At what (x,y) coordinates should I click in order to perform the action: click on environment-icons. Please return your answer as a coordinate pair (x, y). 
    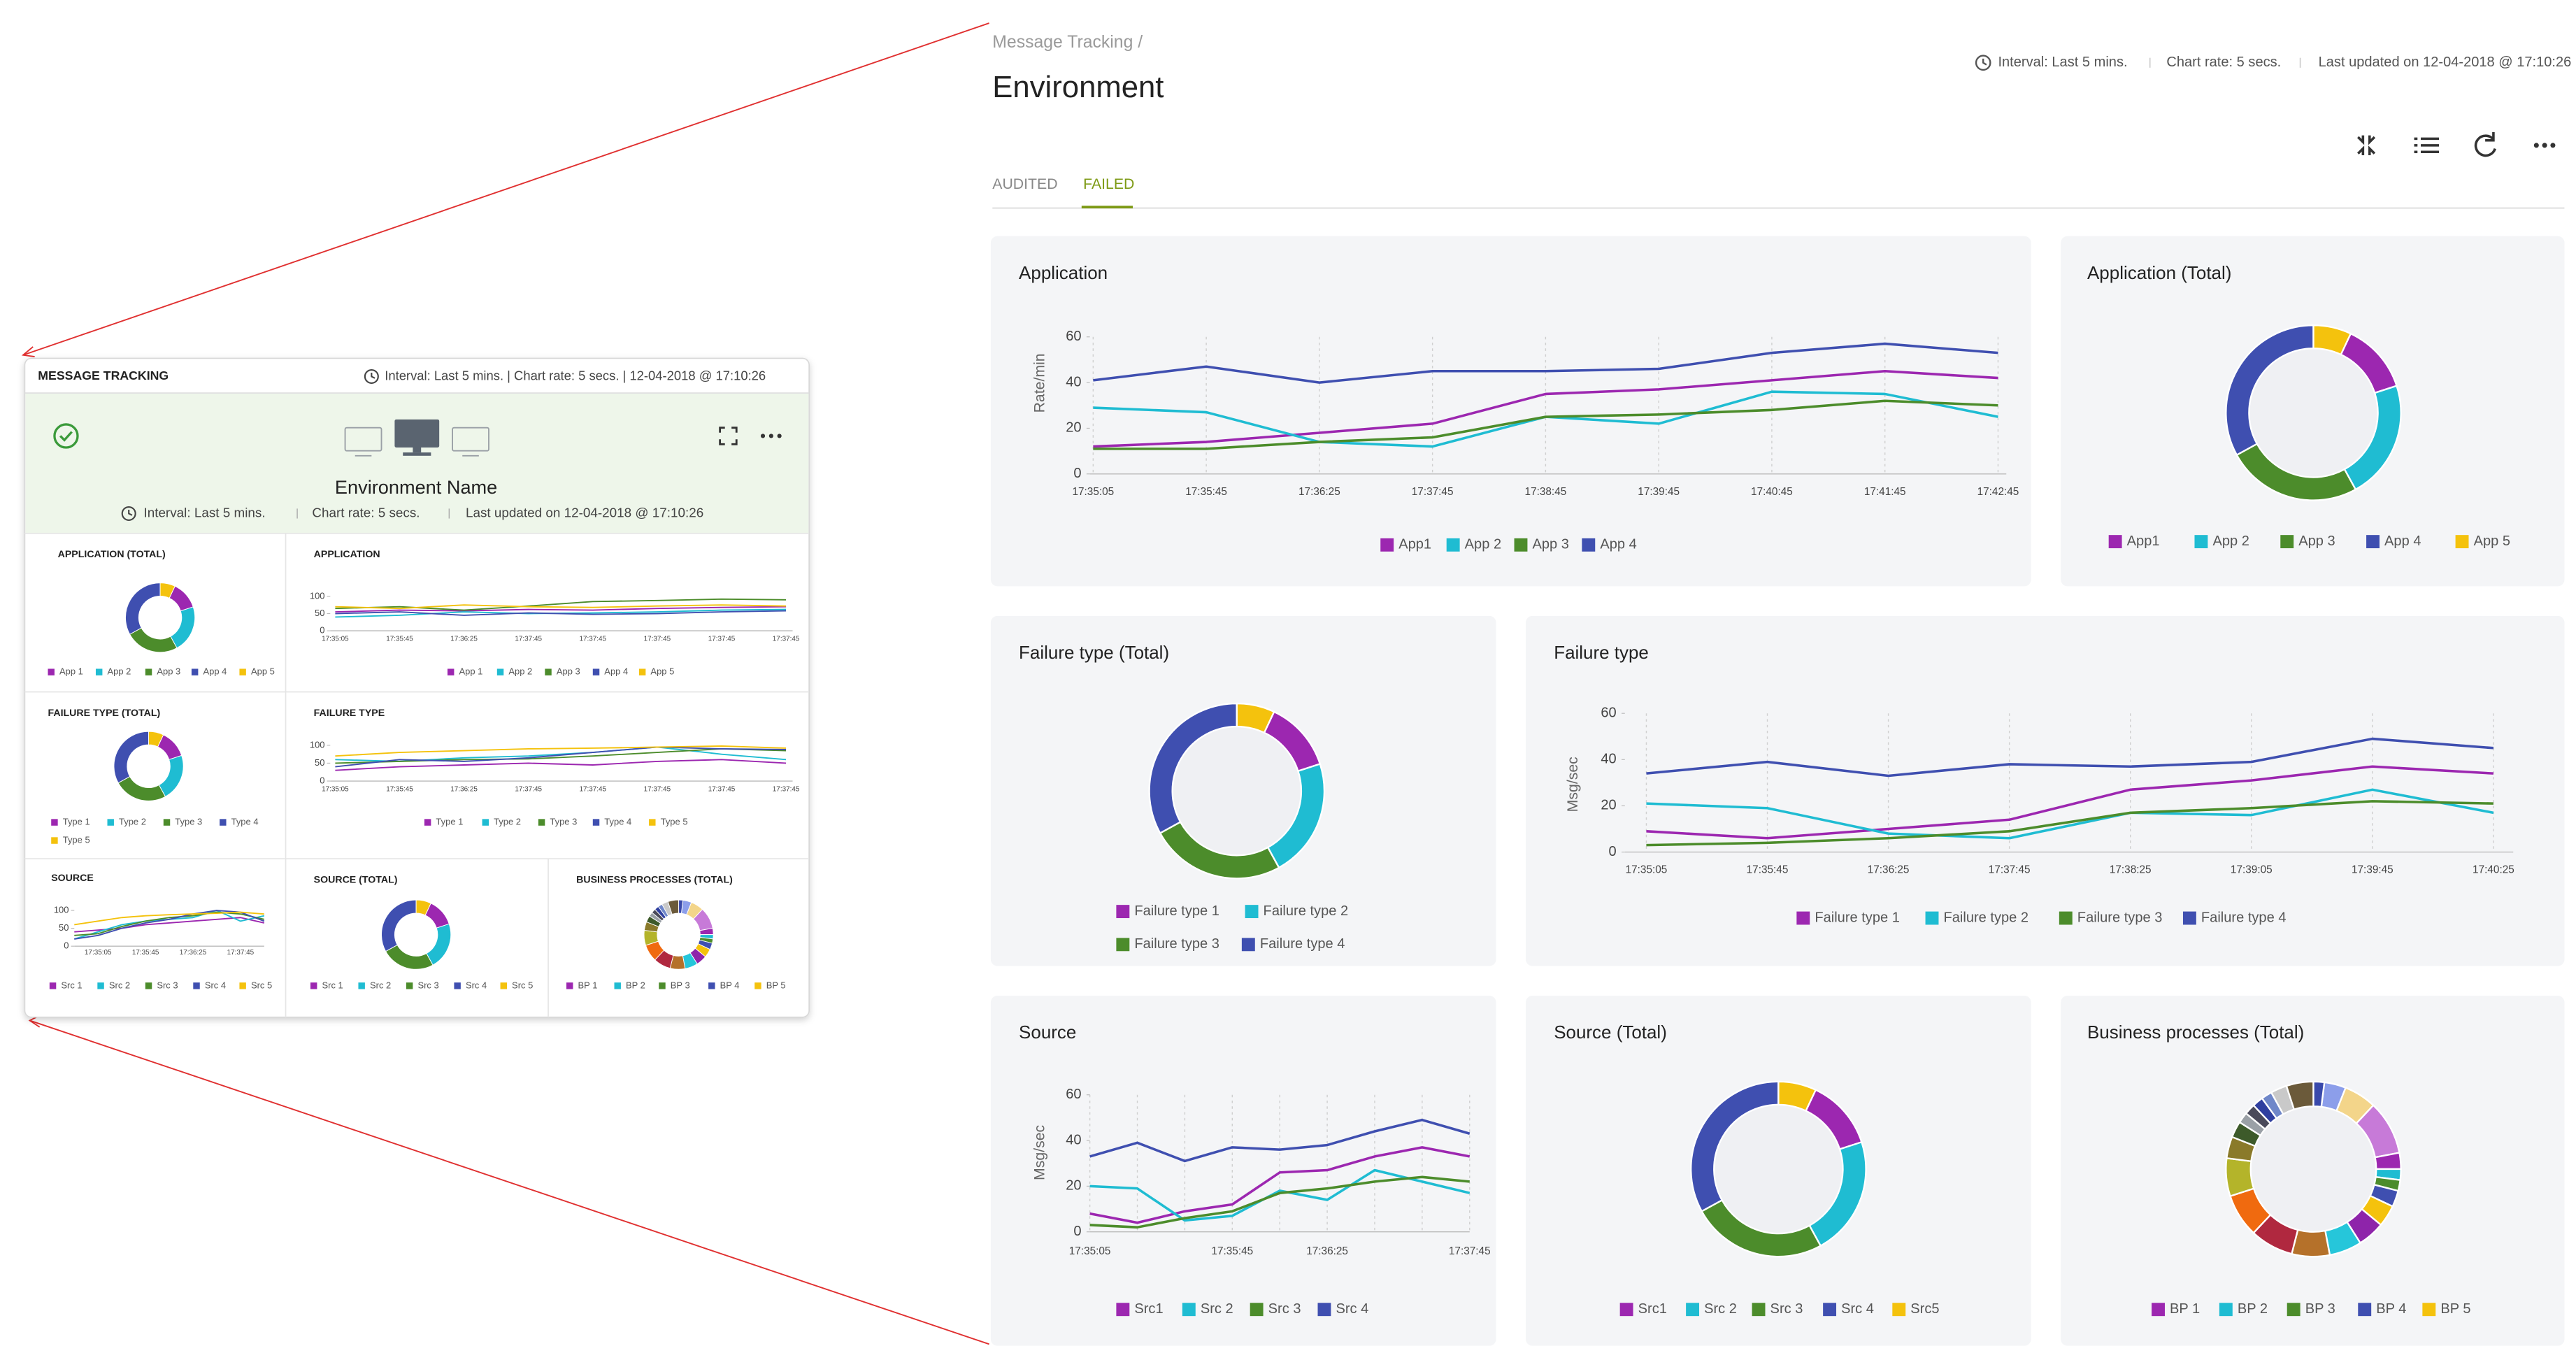
    Looking at the image, I should click on (416, 438).